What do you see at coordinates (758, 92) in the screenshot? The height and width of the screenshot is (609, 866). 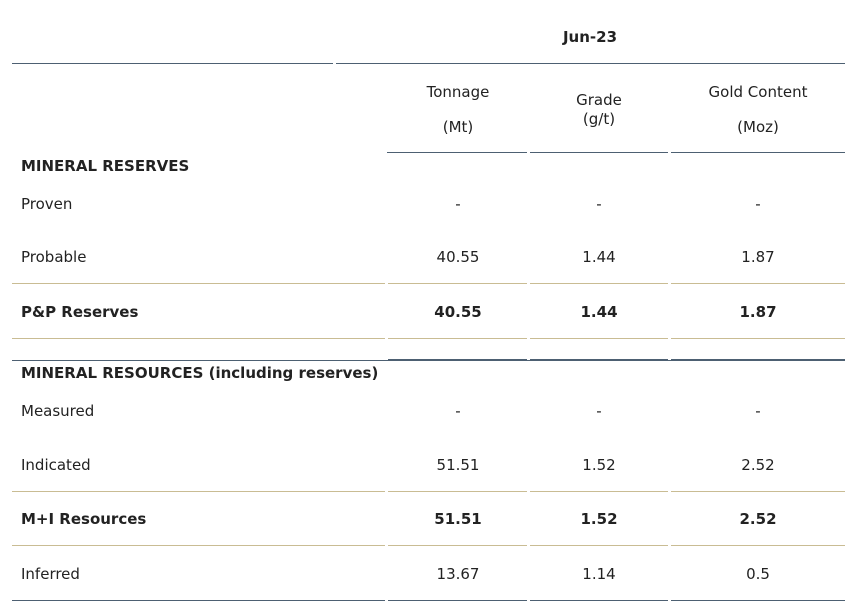 I see `column-header: Gold Content` at bounding box center [758, 92].